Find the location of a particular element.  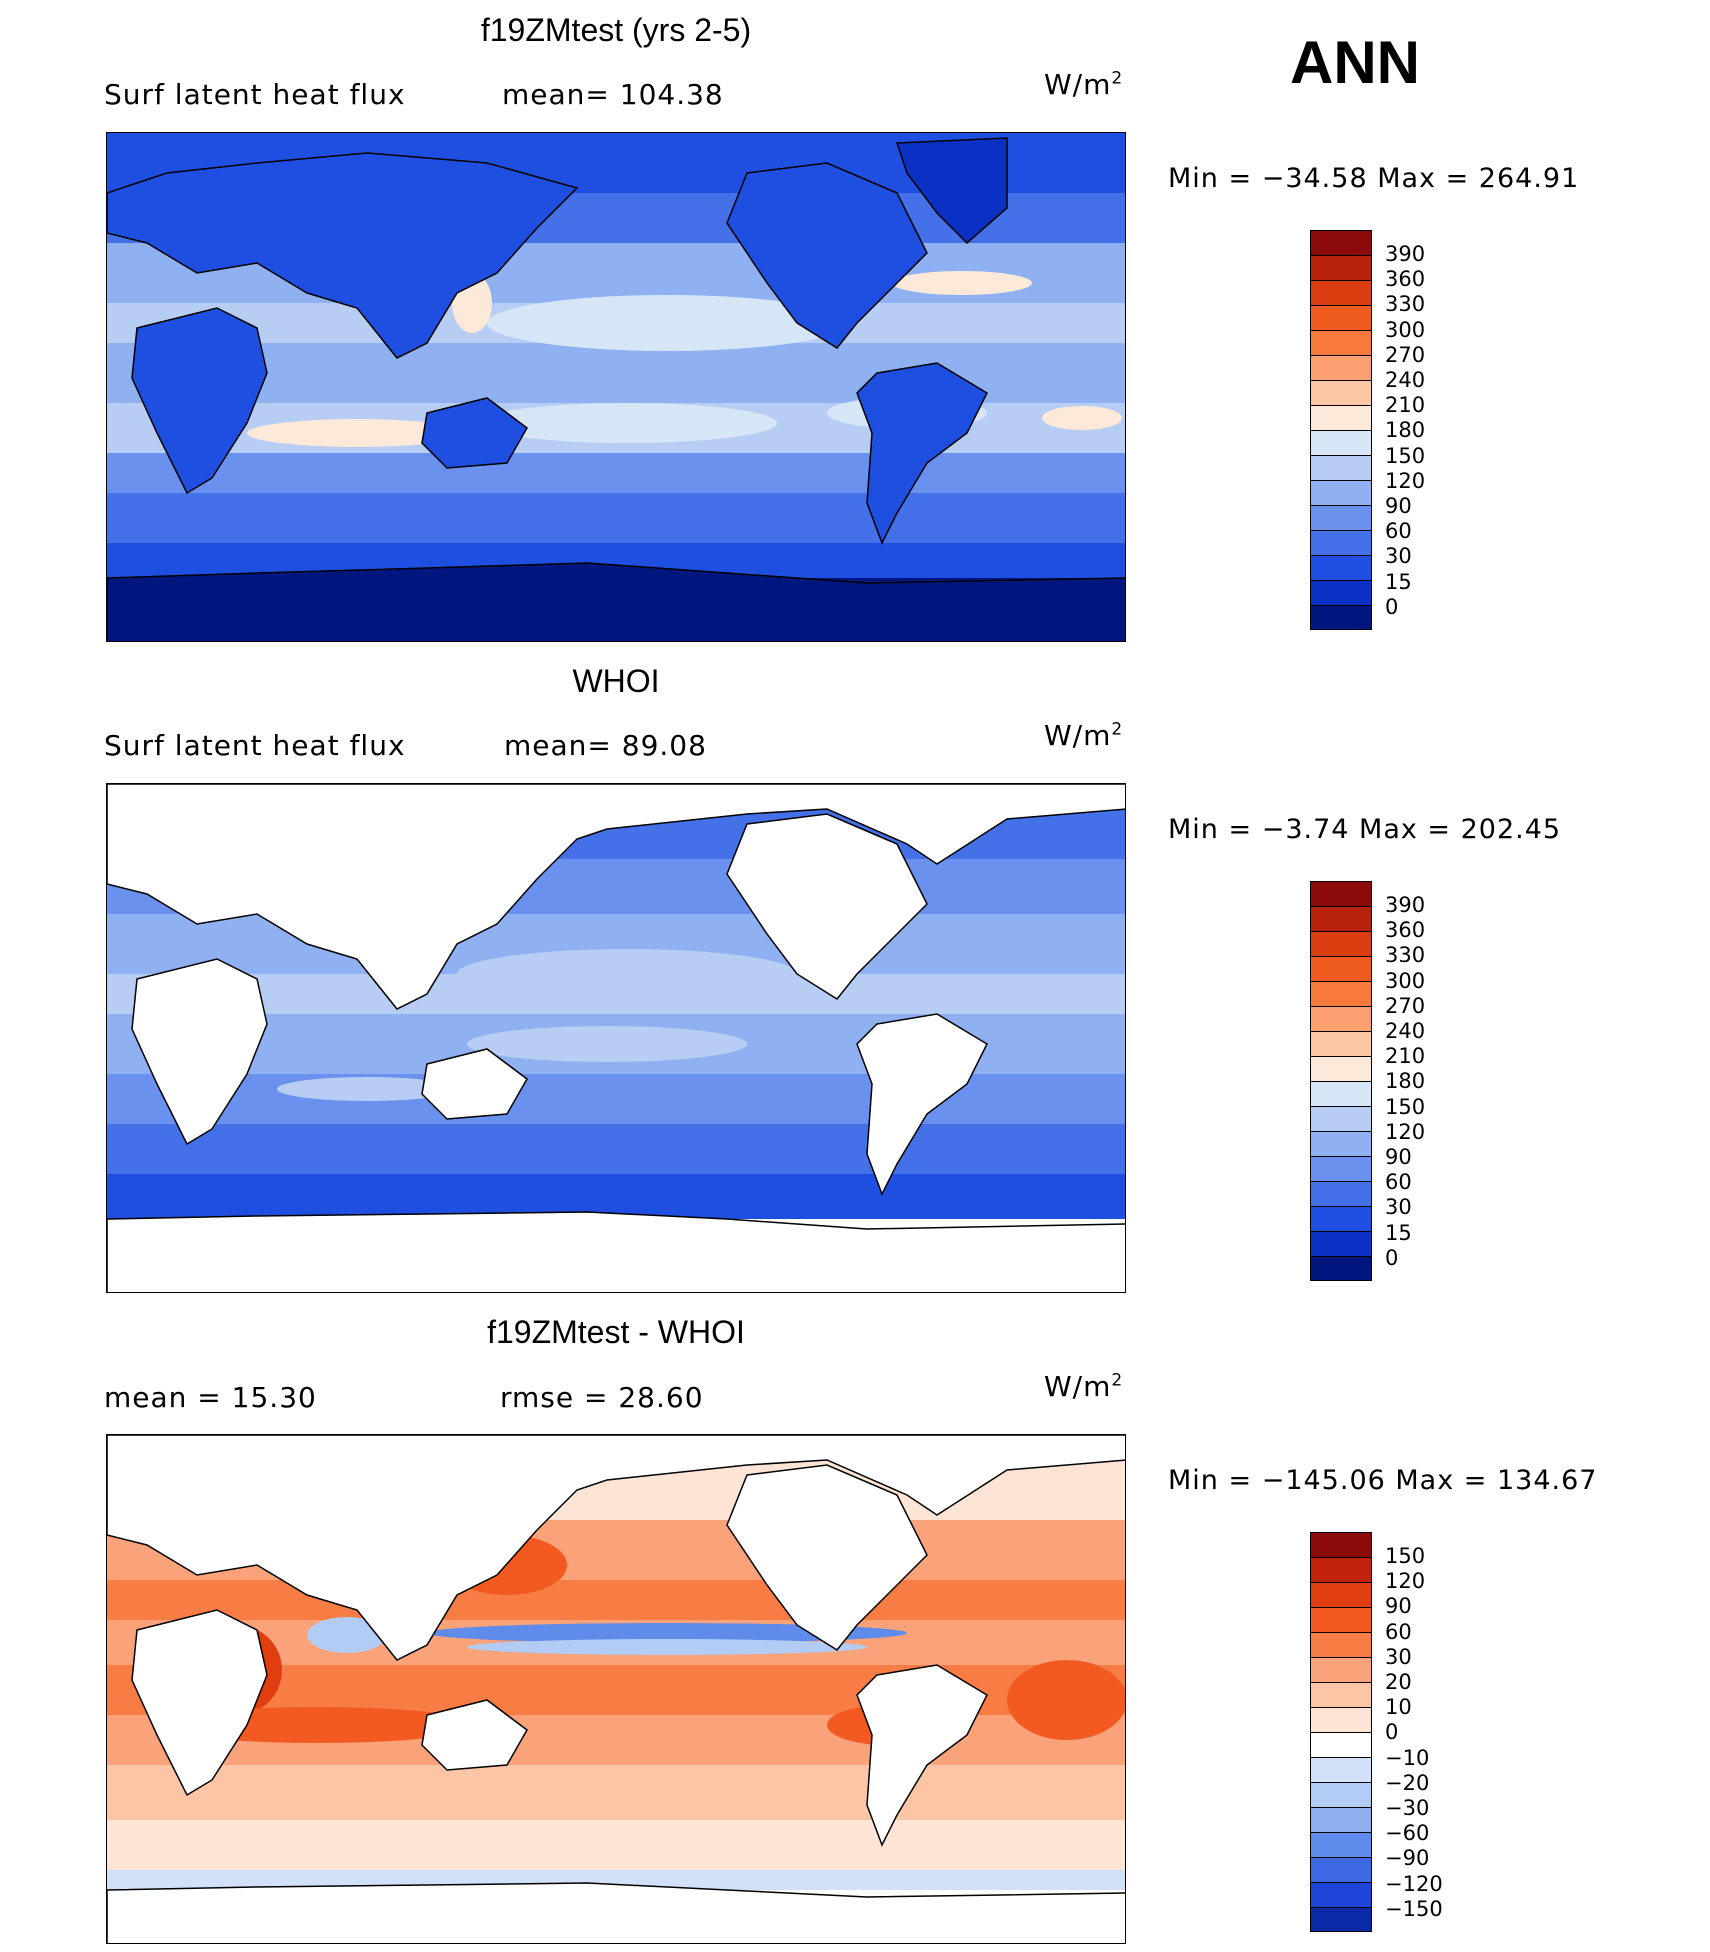

colorbar-label: −10 is located at coordinates (1407, 1757).